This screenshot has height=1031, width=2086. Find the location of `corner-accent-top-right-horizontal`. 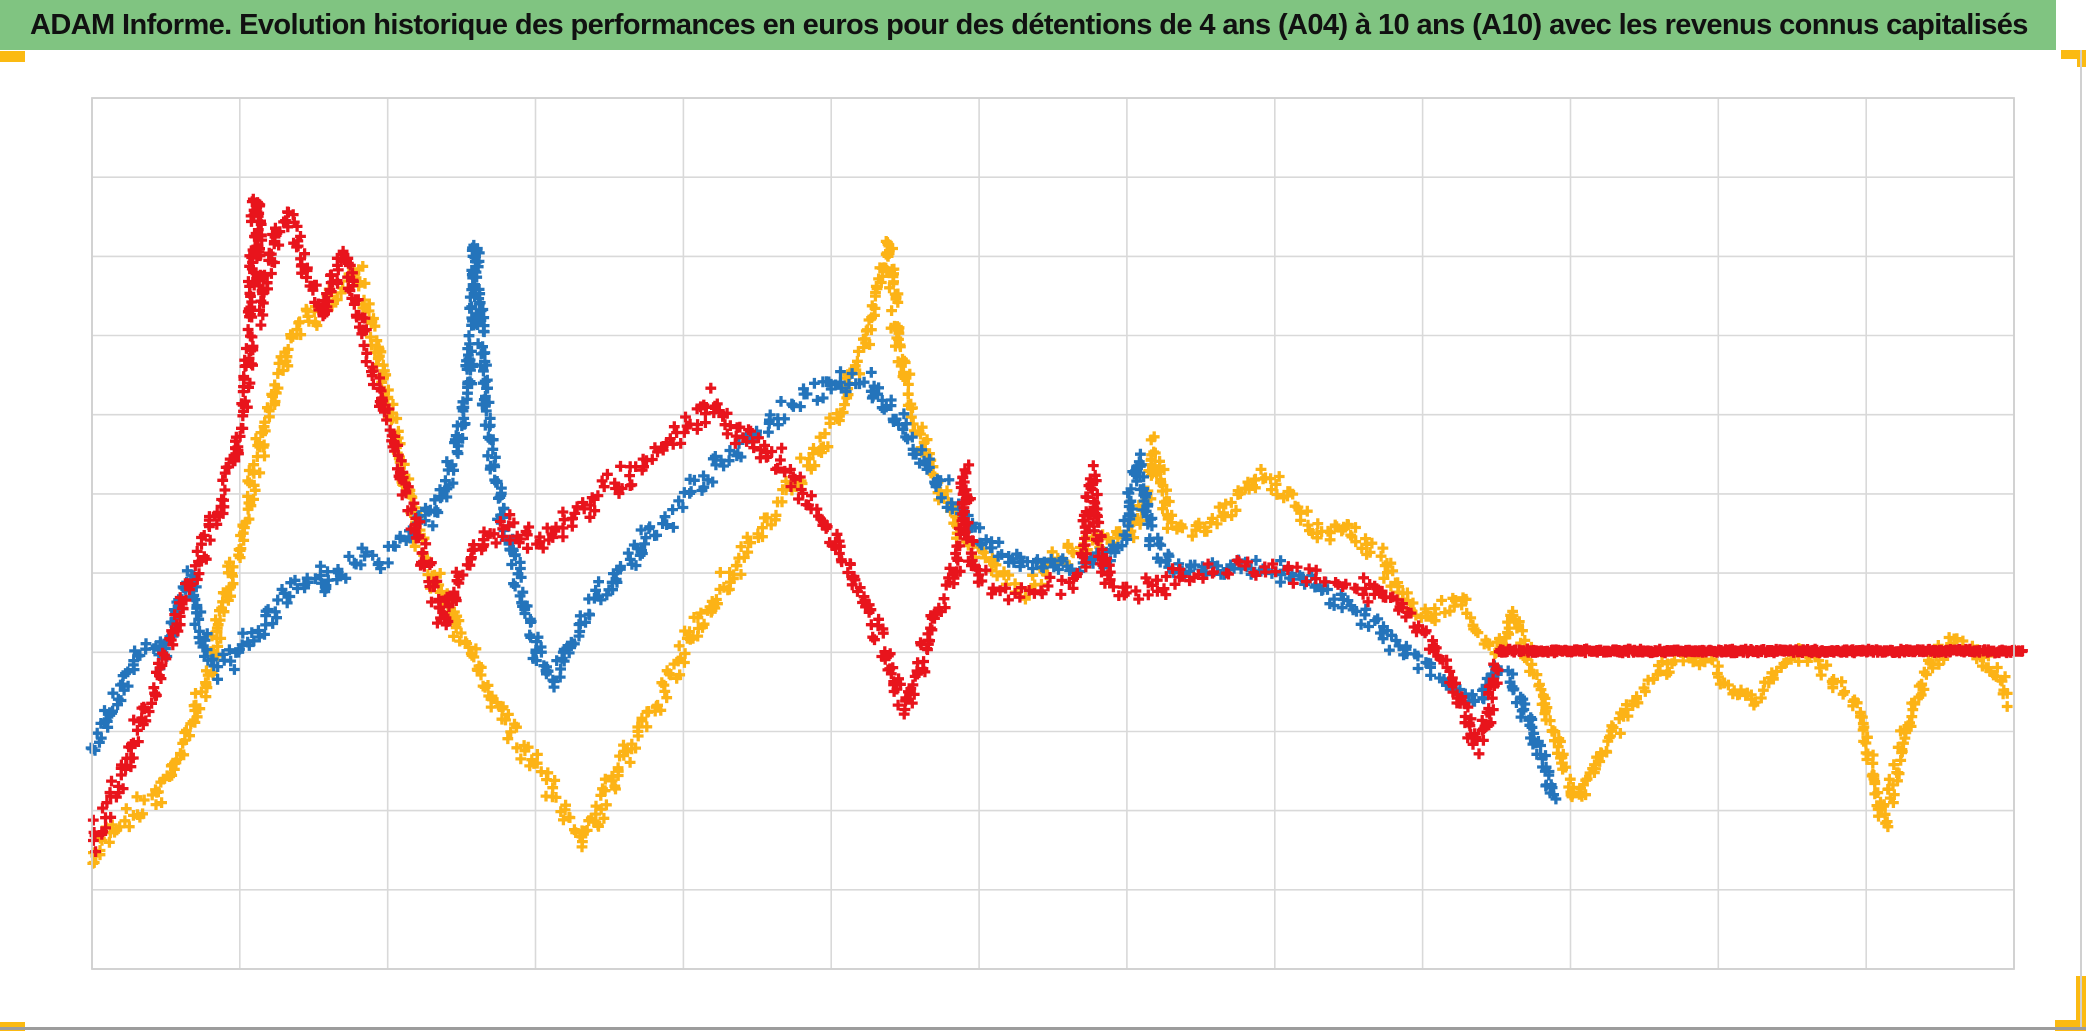

corner-accent-top-right-horizontal is located at coordinates (2073, 54).